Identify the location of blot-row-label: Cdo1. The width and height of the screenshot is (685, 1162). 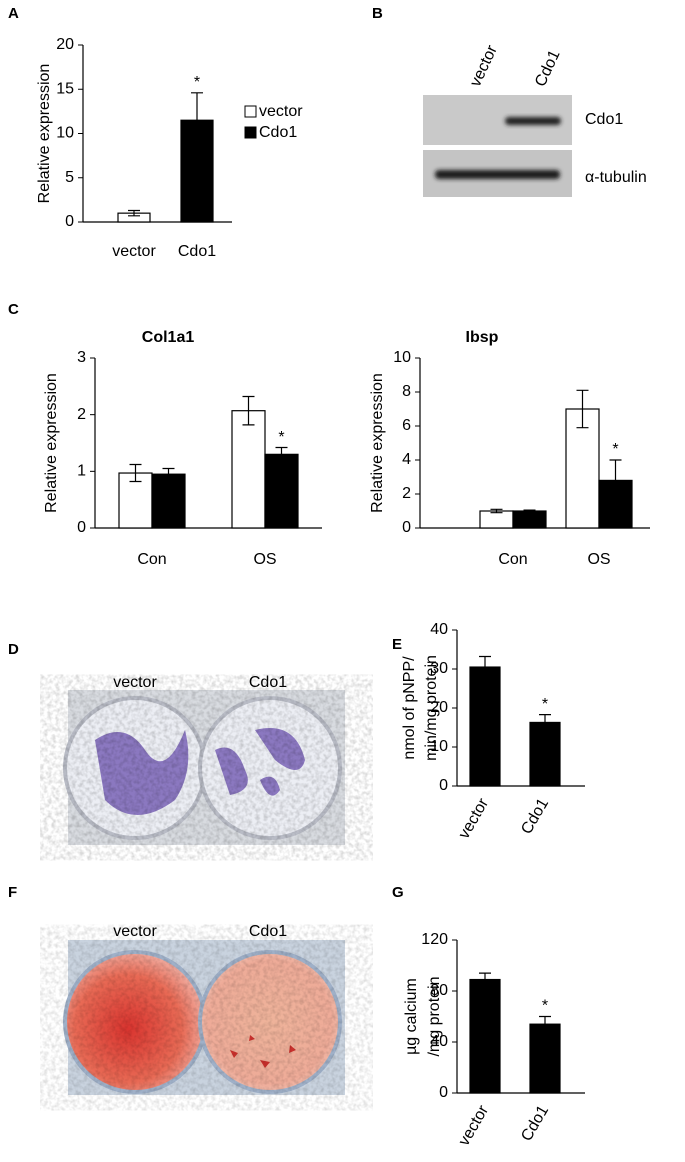
(604, 119).